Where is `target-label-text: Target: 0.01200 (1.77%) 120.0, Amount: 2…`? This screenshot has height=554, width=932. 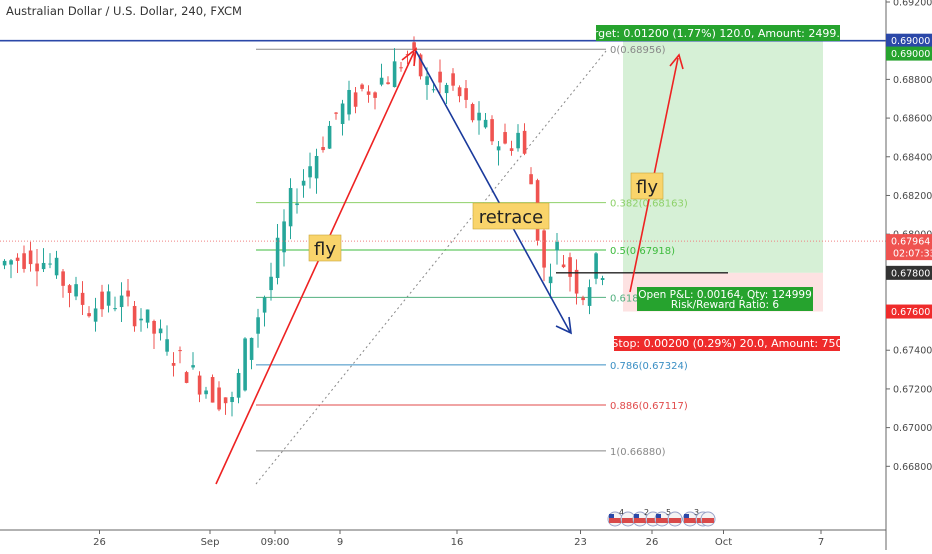
target-label-text: Target: 0.01200 (1.77%) 120.0, Amount: 2… is located at coordinates (717, 33).